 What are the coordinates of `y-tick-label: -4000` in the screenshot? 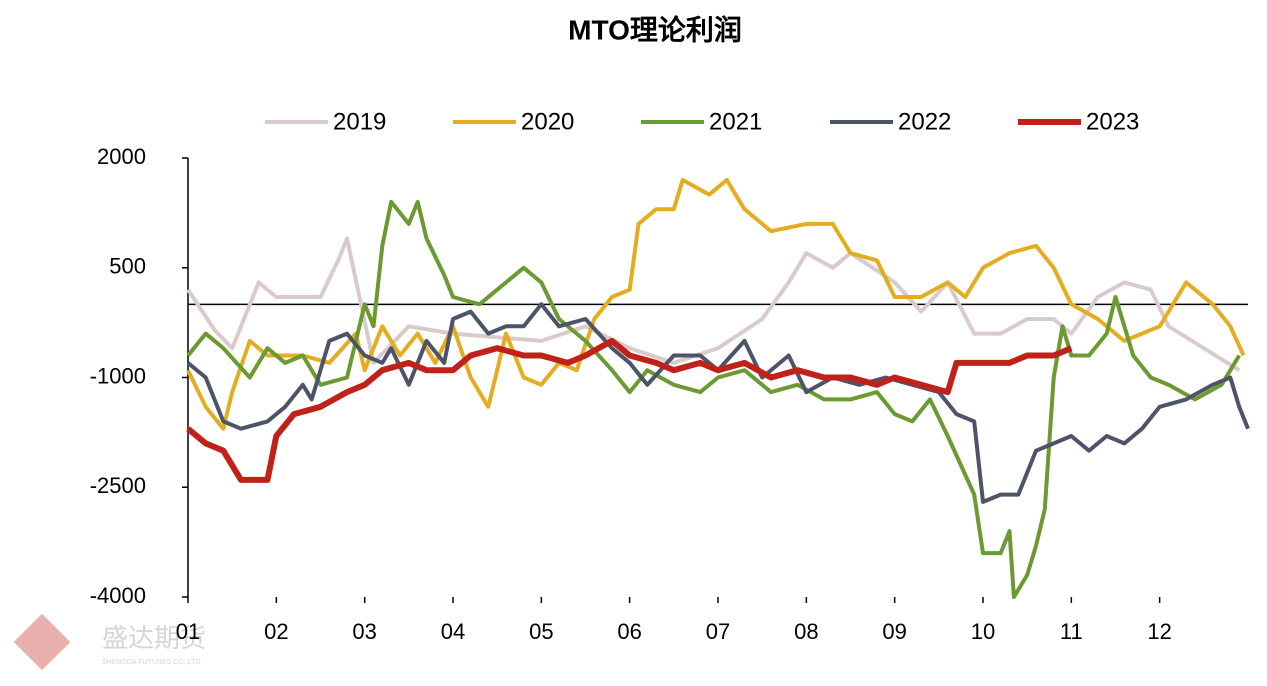 It's located at (118, 595).